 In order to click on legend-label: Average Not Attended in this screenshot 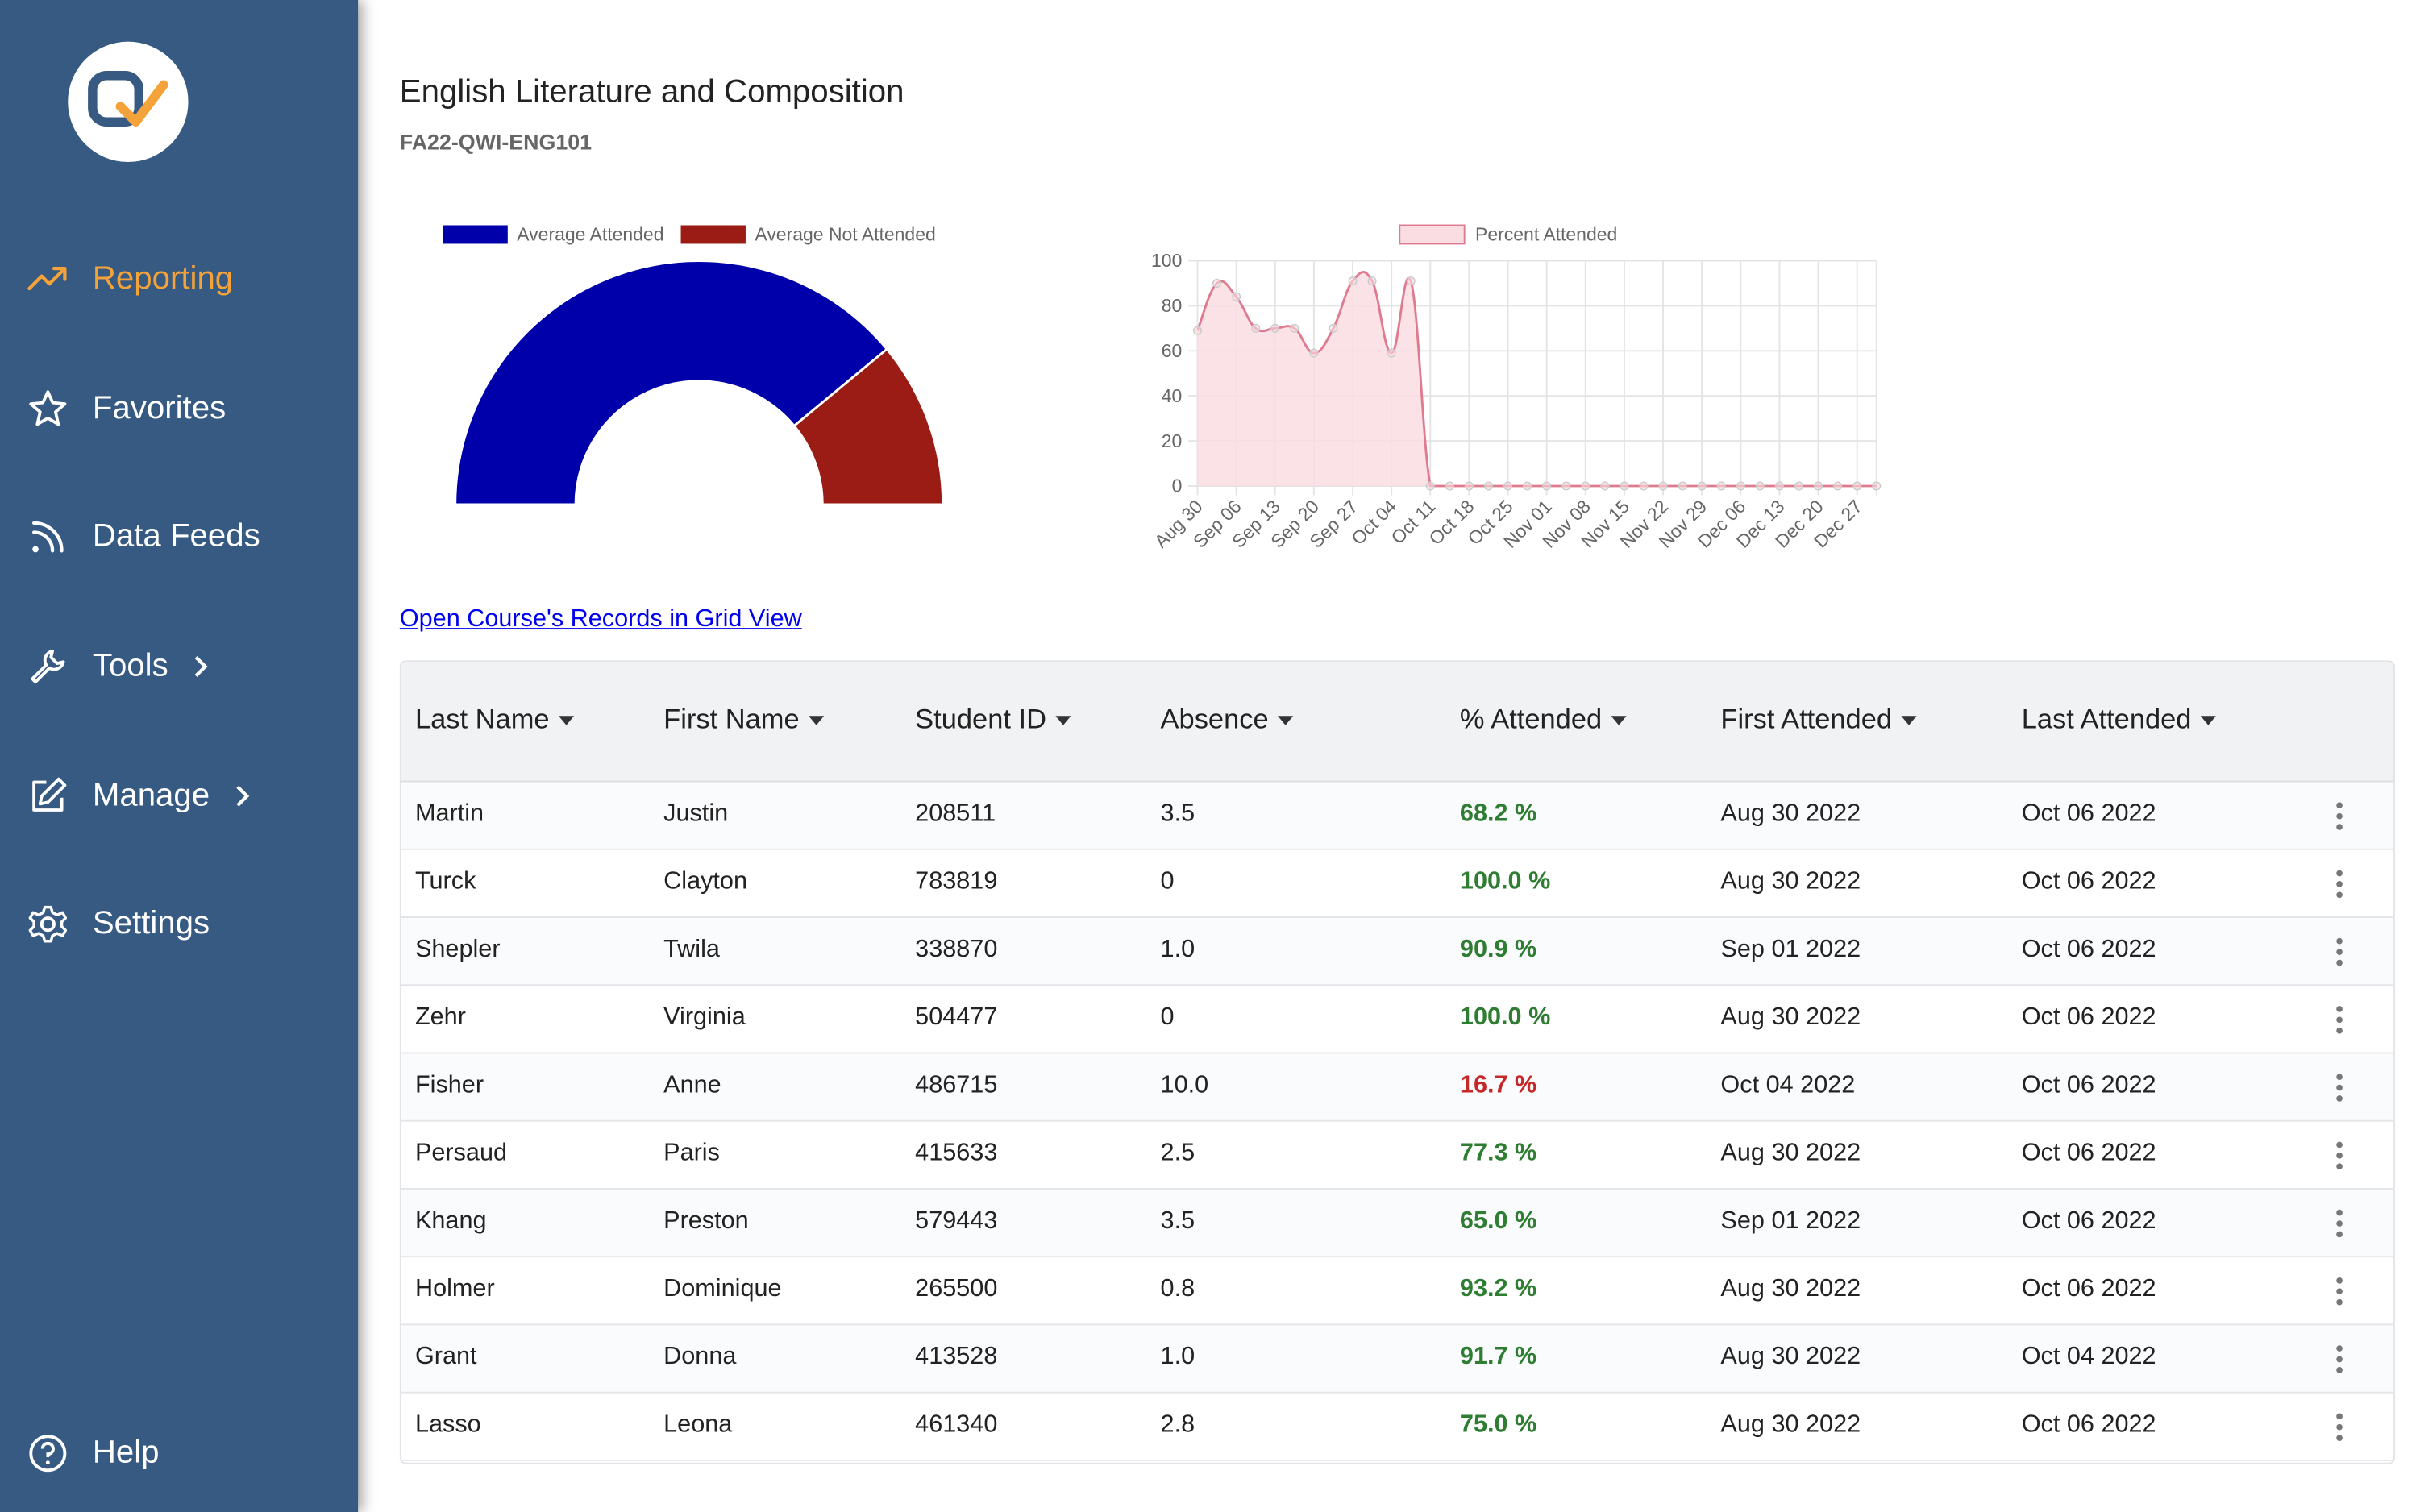, I will do `click(845, 234)`.